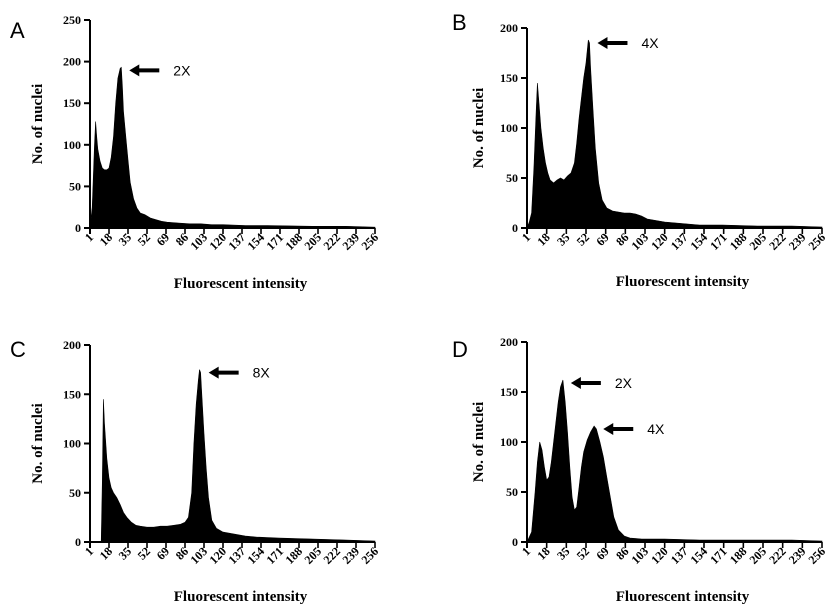  Describe the element at coordinates (72, 20) in the screenshot. I see `y-tick-label: 250` at that location.